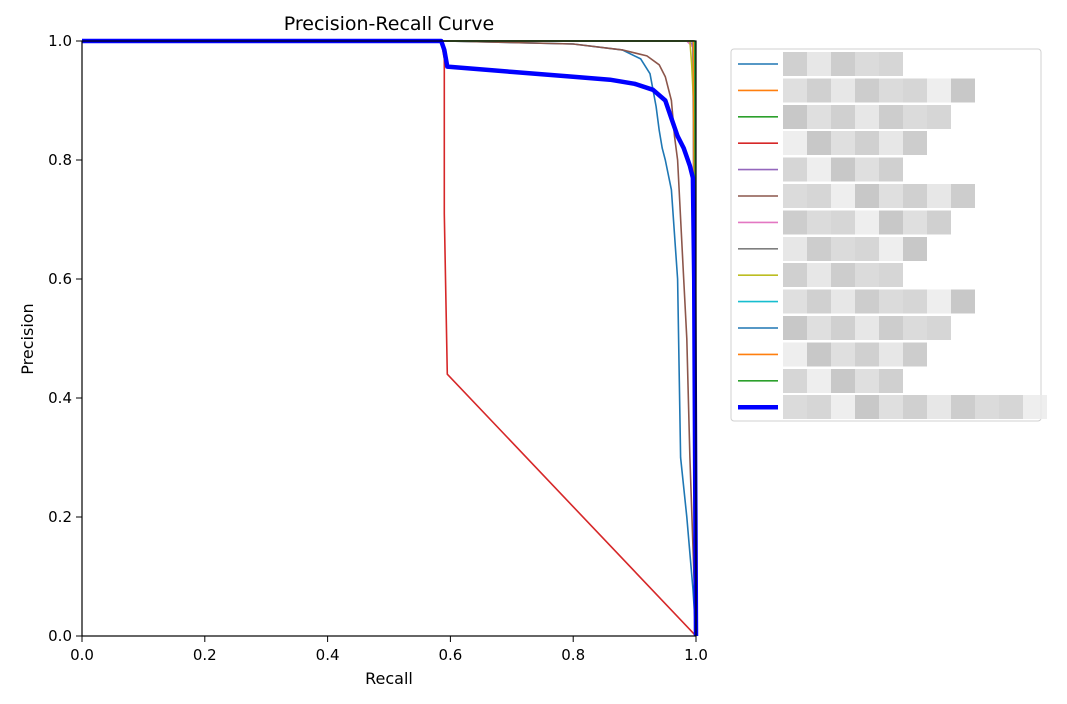 This screenshot has height=704, width=1067. What do you see at coordinates (205, 655) in the screenshot?
I see `x-tick-label-1: 0.2` at bounding box center [205, 655].